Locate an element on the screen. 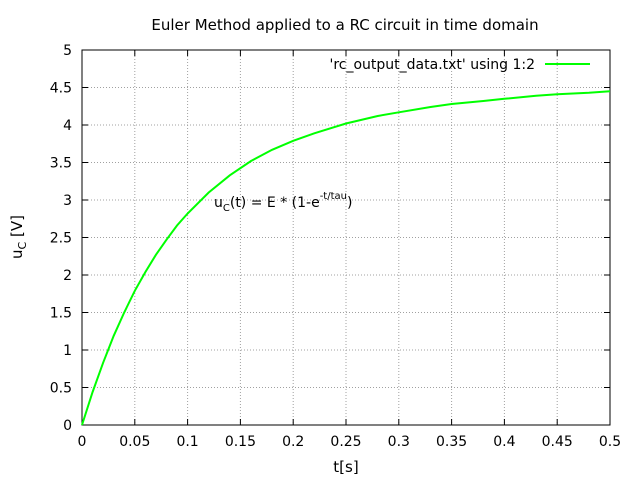 The image size is (640, 480). x-tick-label: 0.45 is located at coordinates (557, 442).